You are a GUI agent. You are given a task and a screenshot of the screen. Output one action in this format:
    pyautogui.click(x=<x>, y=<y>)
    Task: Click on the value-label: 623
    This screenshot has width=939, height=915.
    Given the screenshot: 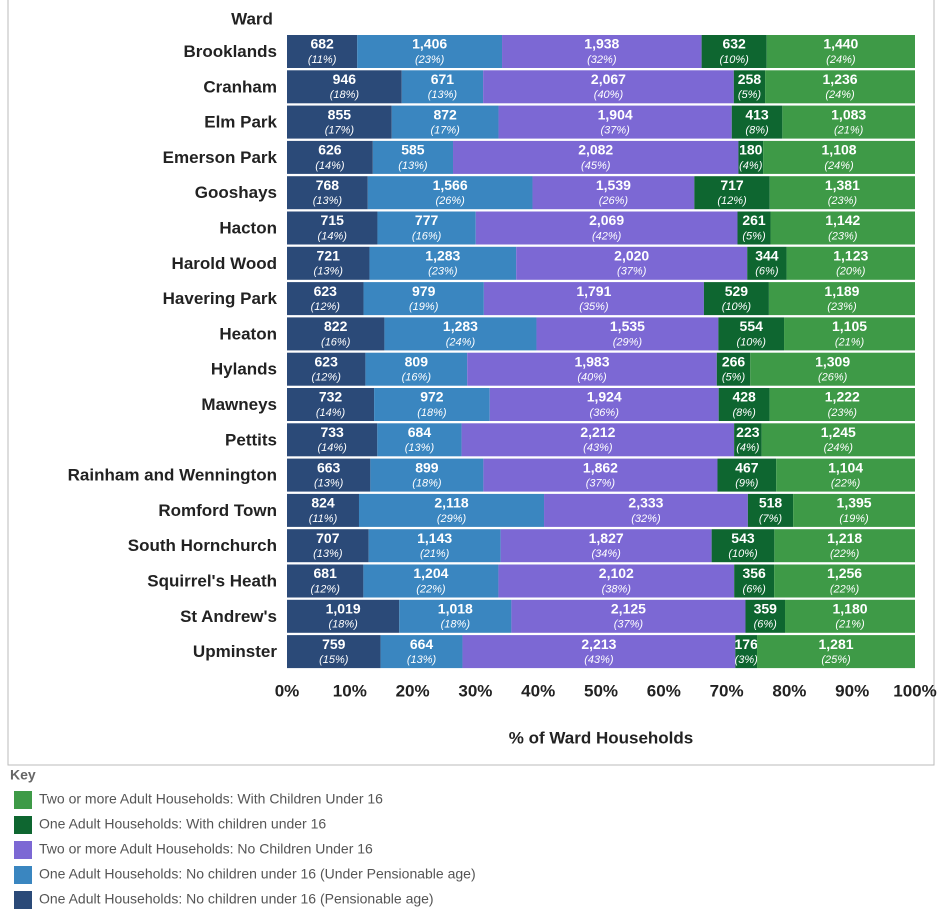 What is the action you would take?
    pyautogui.click(x=327, y=361)
    